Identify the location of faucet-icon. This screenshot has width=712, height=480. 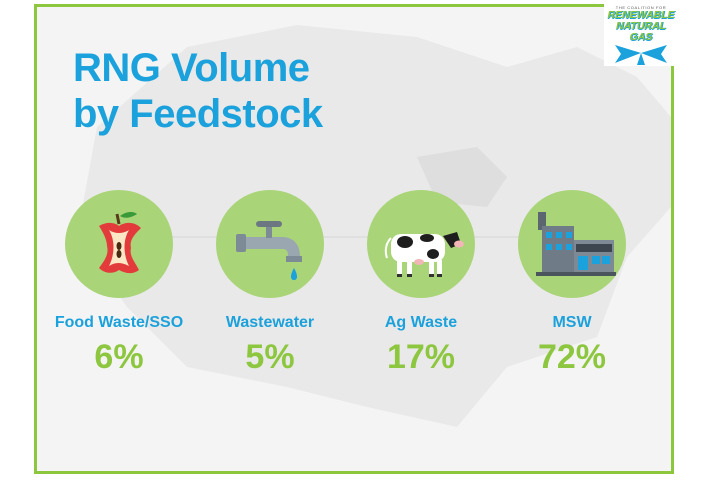
(270, 244).